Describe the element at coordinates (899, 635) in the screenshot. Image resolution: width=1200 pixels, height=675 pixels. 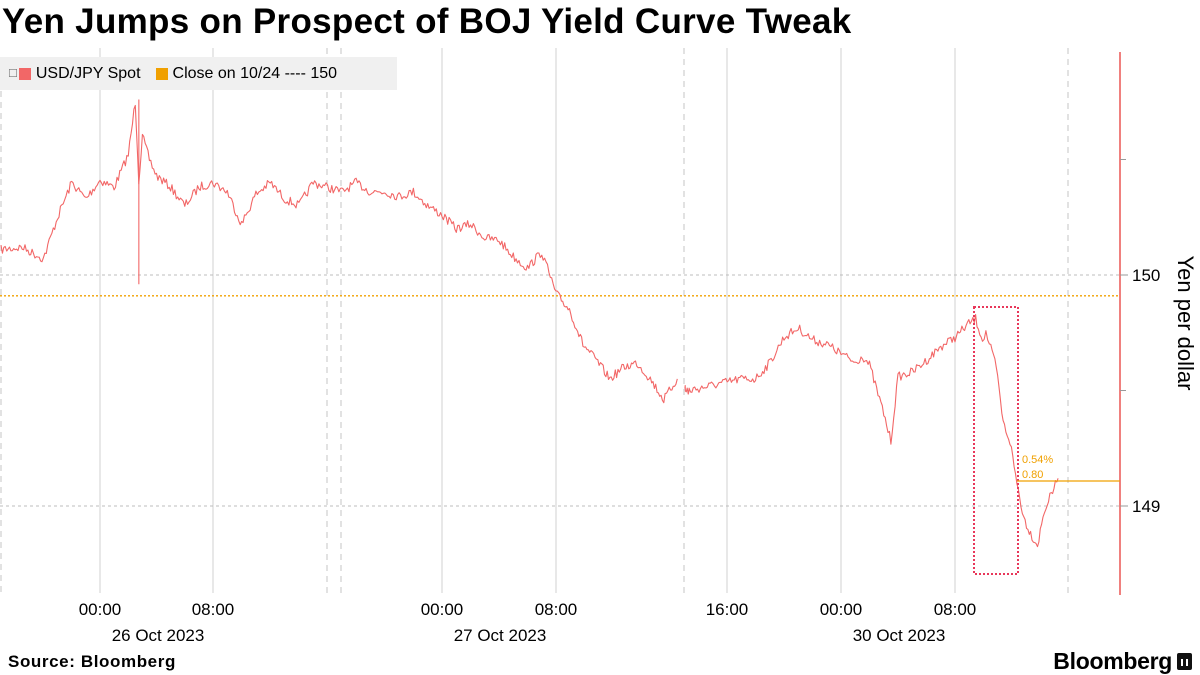
I see `x-date-label: 30 Oct 2023` at that location.